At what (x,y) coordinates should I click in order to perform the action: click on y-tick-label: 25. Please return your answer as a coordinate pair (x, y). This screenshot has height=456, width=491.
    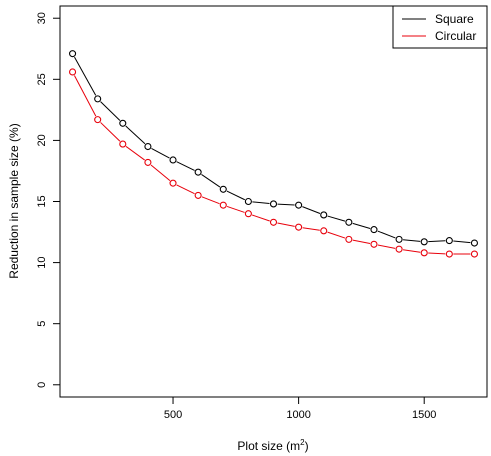
    Looking at the image, I should click on (42, 79).